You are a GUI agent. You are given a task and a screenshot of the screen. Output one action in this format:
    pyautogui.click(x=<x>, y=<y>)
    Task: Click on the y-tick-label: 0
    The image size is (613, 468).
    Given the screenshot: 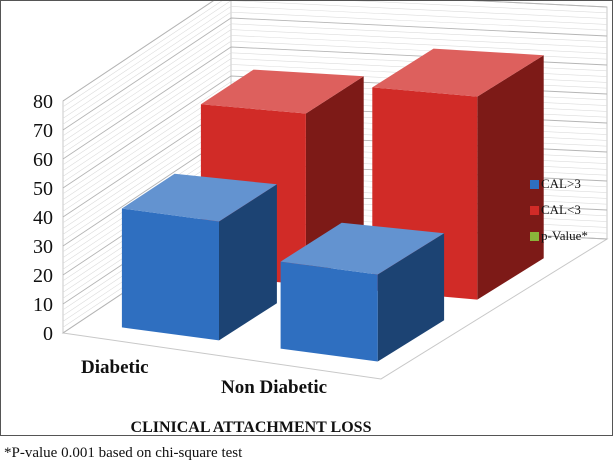 What is the action you would take?
    pyautogui.click(x=48, y=334)
    